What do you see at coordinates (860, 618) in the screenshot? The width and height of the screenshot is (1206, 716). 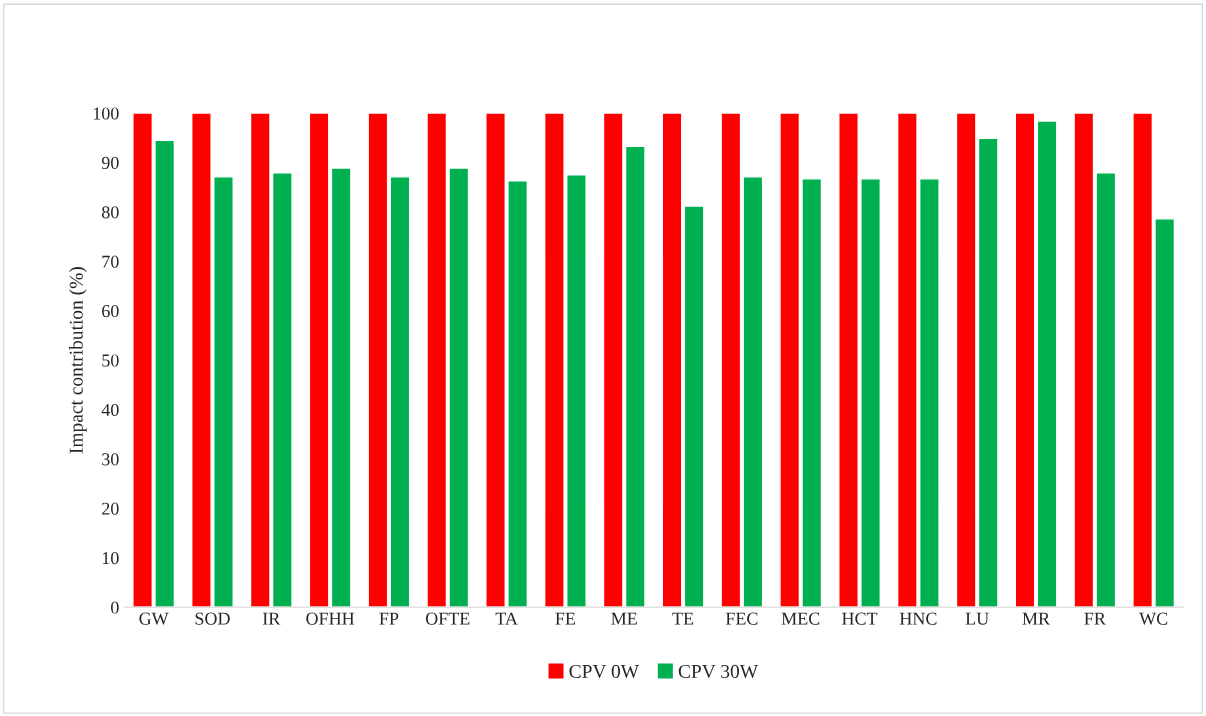 I see `x-tick-label: HCT` at bounding box center [860, 618].